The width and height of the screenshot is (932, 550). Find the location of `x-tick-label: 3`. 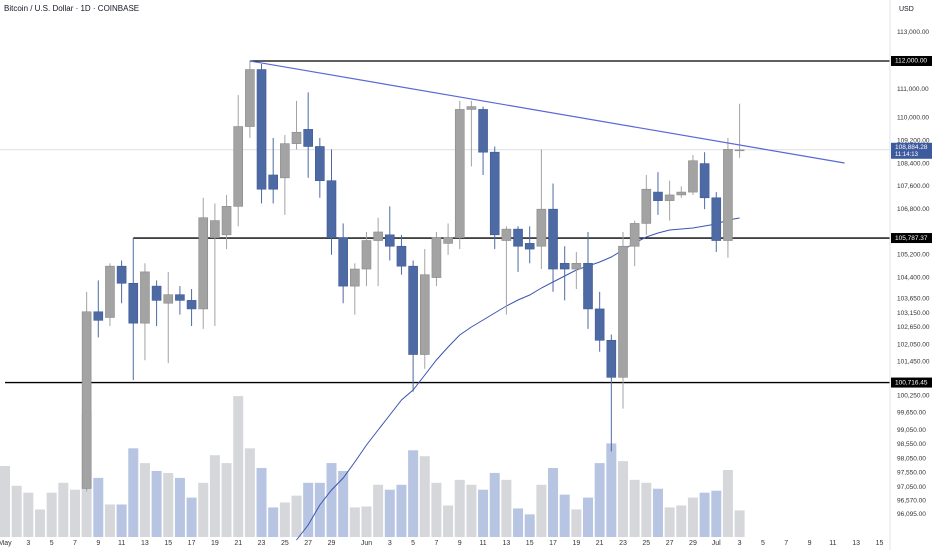

x-tick-label: 3 is located at coordinates (390, 543).